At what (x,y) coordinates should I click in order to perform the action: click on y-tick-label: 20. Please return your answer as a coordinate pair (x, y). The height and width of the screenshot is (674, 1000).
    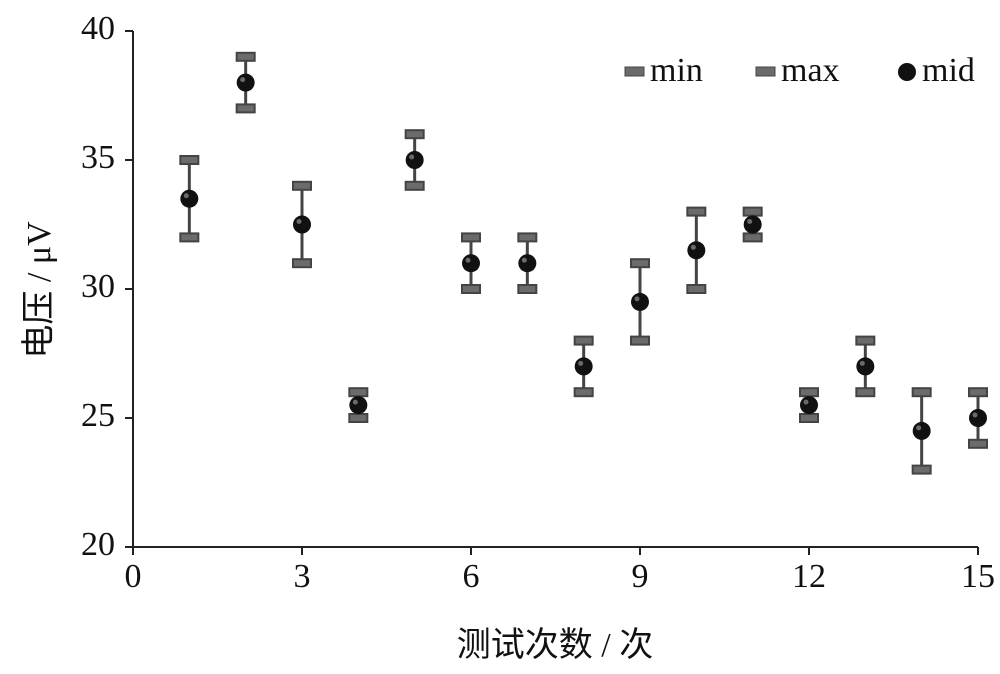
    Looking at the image, I should click on (98, 544).